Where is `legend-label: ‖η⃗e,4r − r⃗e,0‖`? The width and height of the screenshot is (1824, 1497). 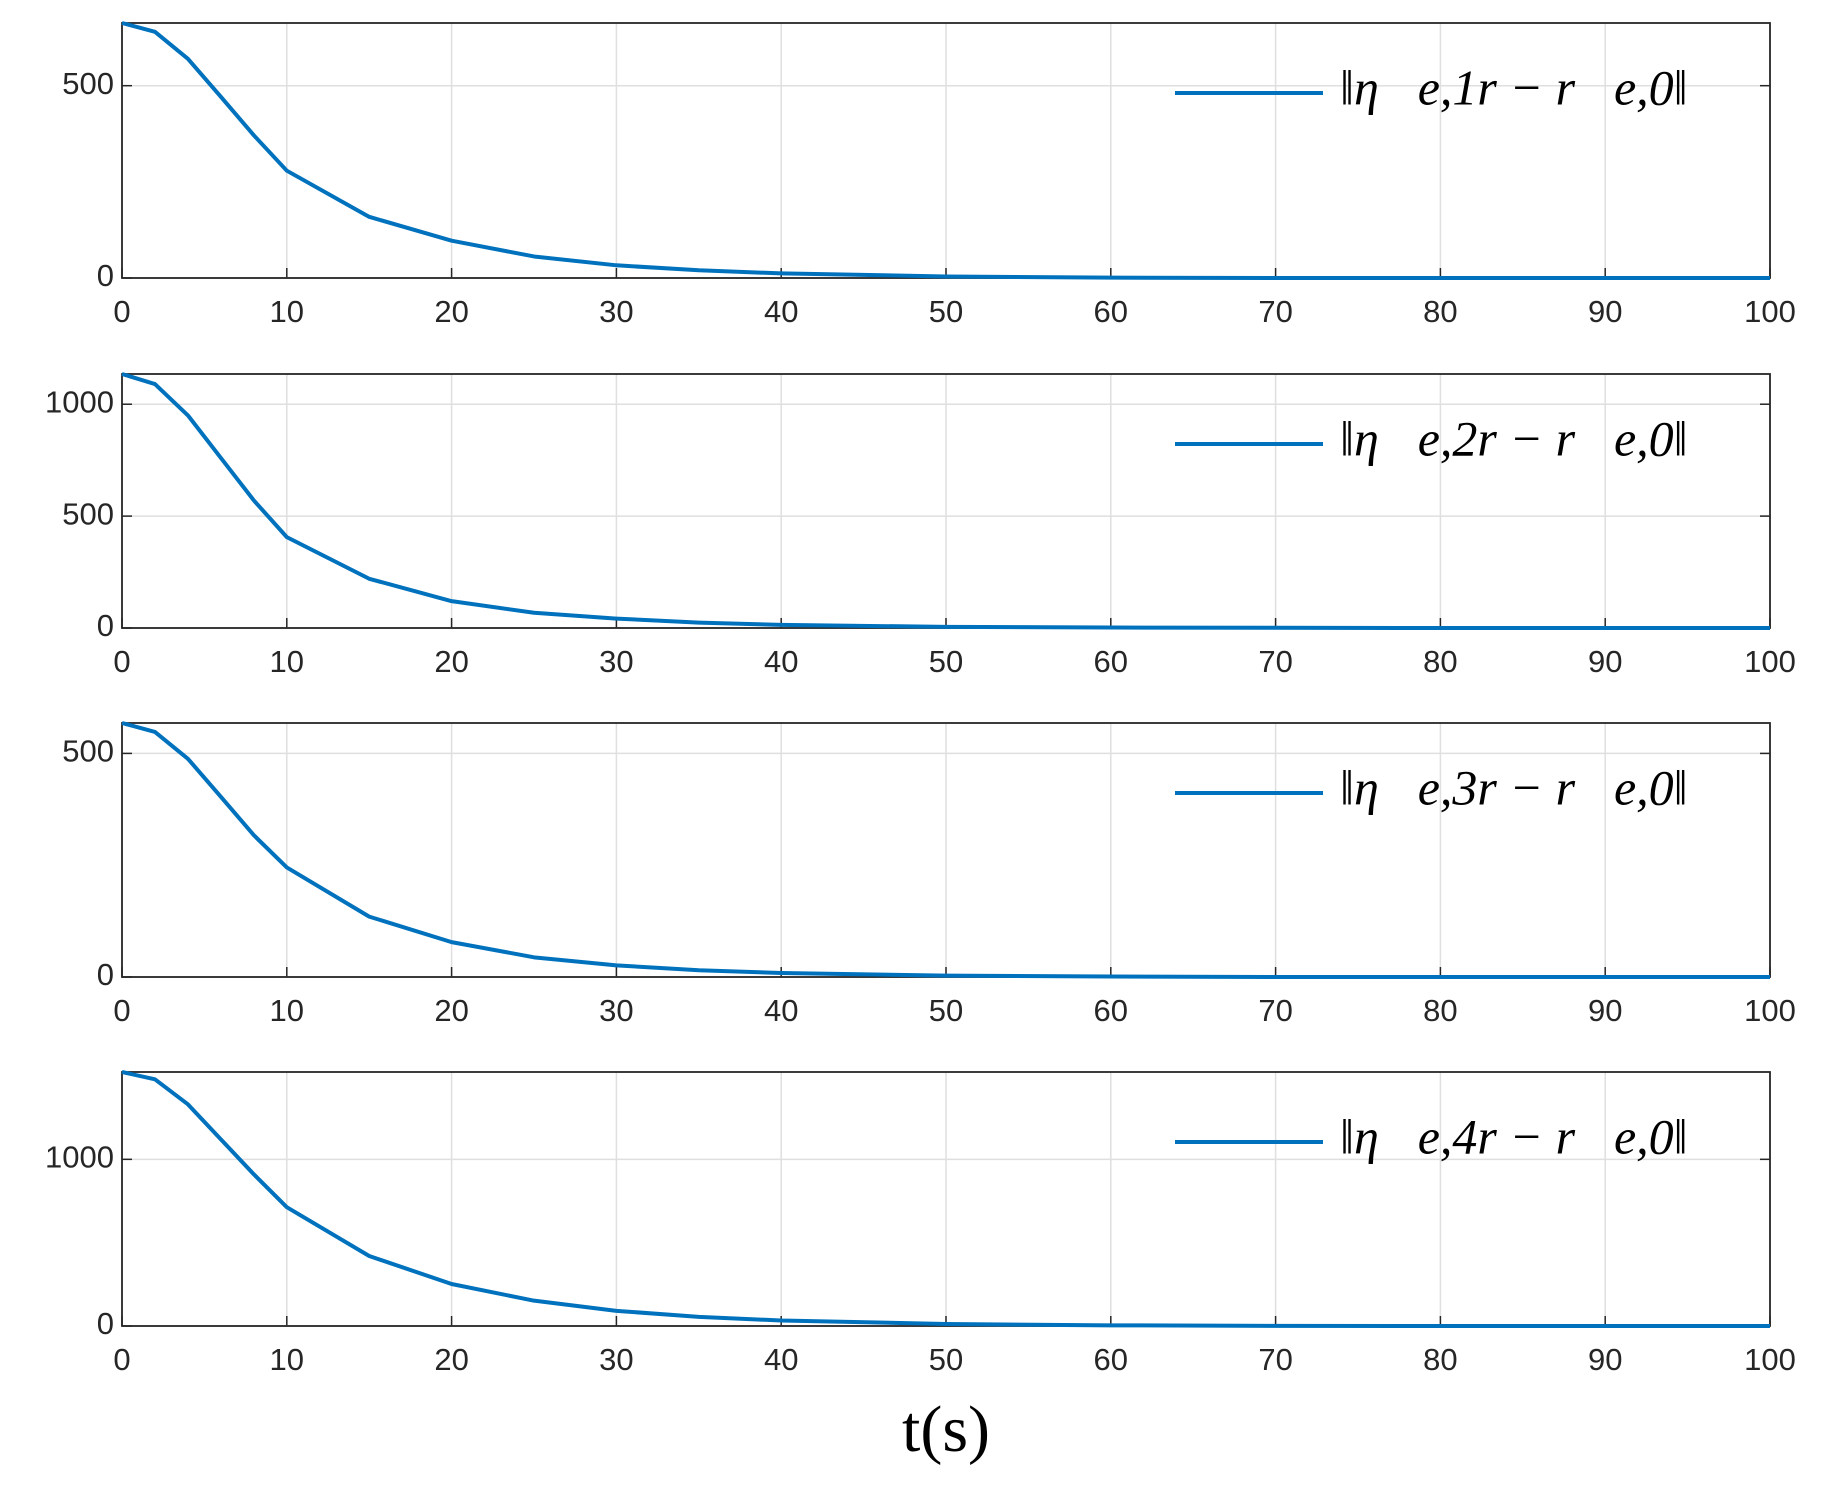
legend-label: ‖η⃗e,4r − r⃗e,0‖ is located at coordinates (1514, 1136).